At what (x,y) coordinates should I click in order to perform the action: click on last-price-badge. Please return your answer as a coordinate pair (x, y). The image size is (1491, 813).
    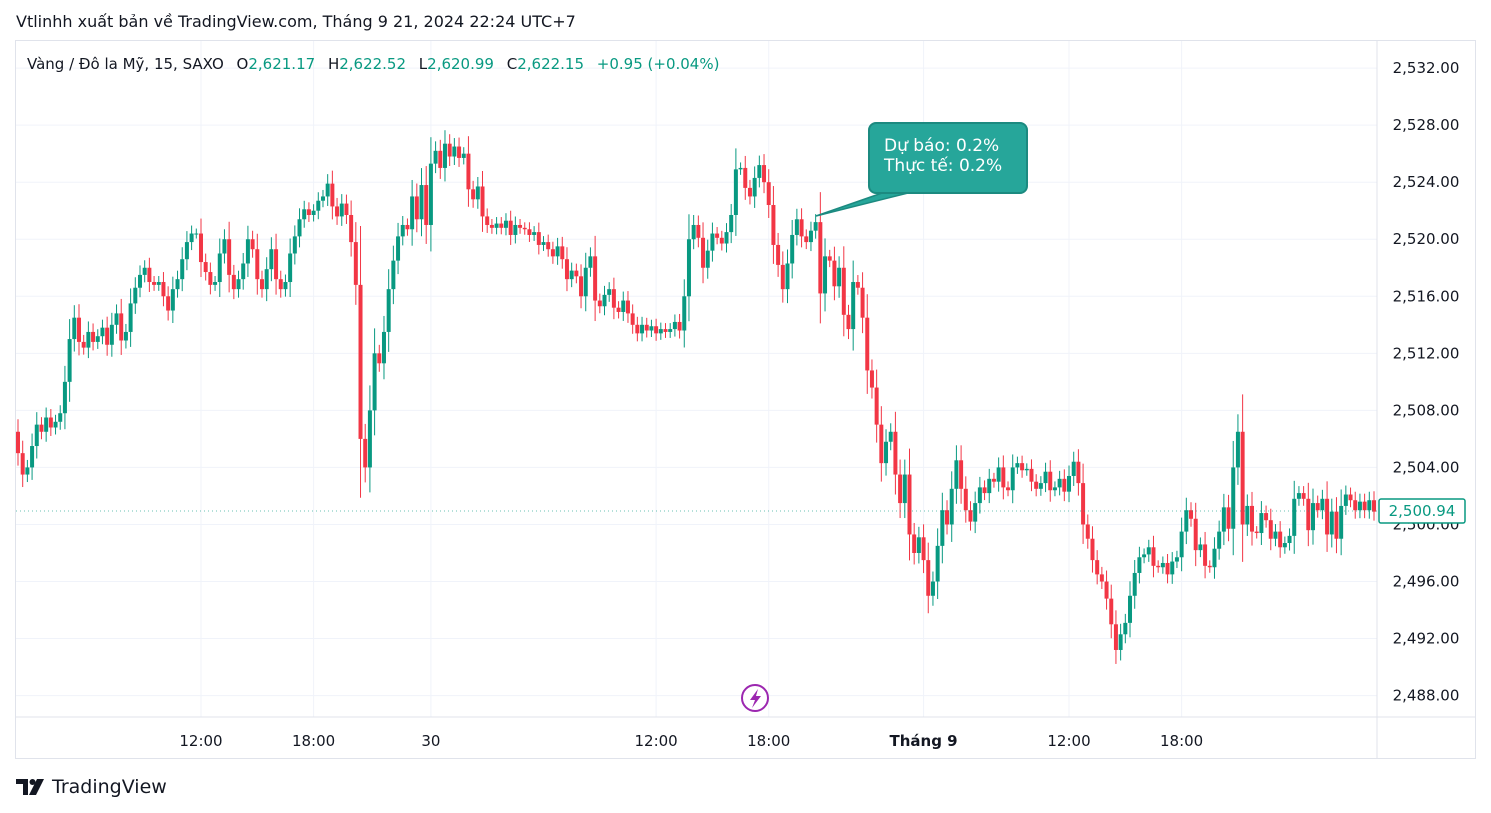
    Looking at the image, I should click on (1422, 511).